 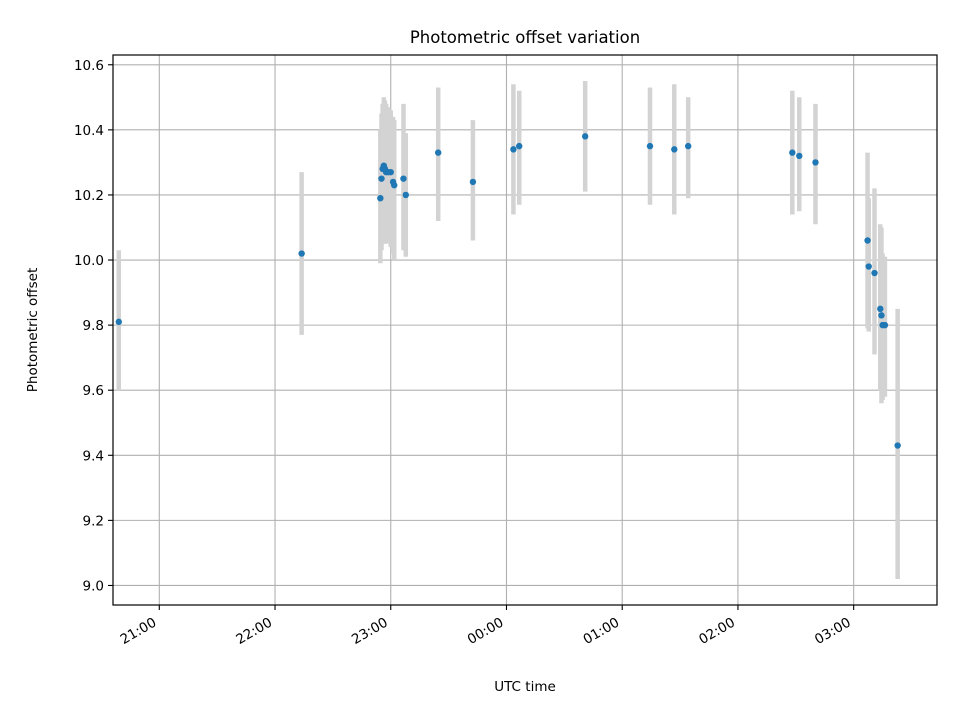 I want to click on y-tick-label: 9.6, so click(x=93, y=391).